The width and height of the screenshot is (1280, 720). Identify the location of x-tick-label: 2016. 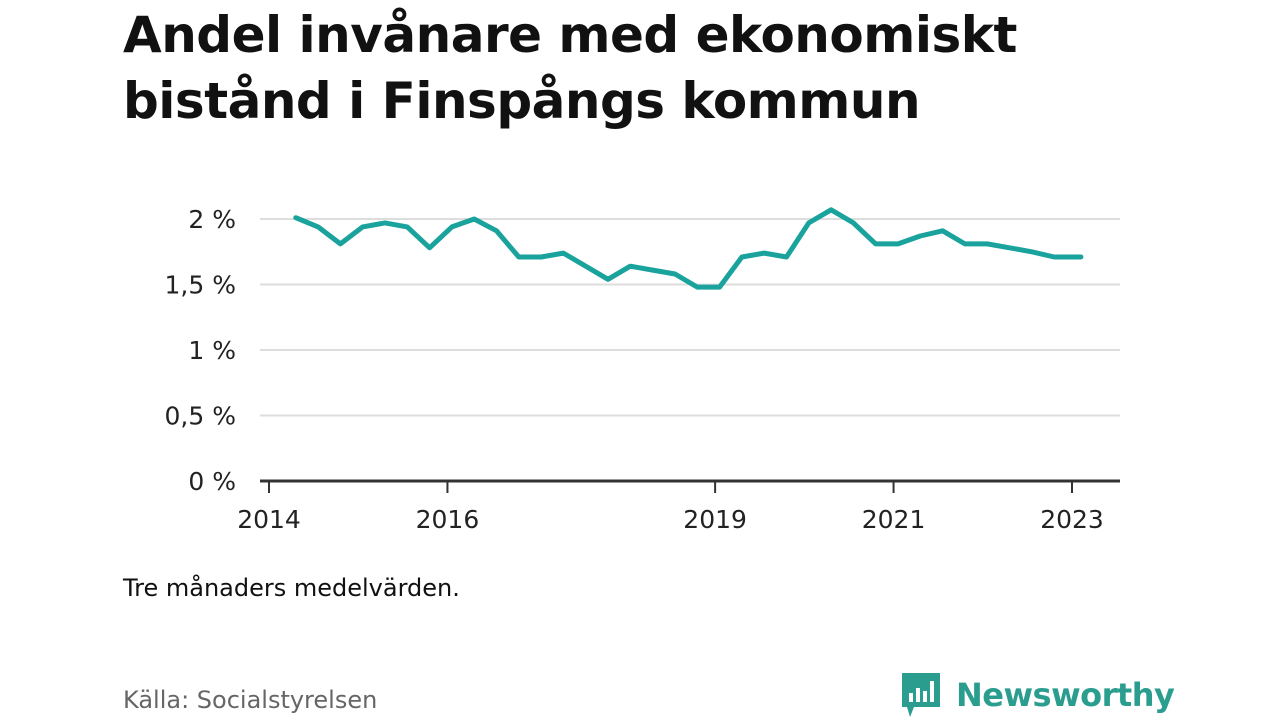
(448, 519).